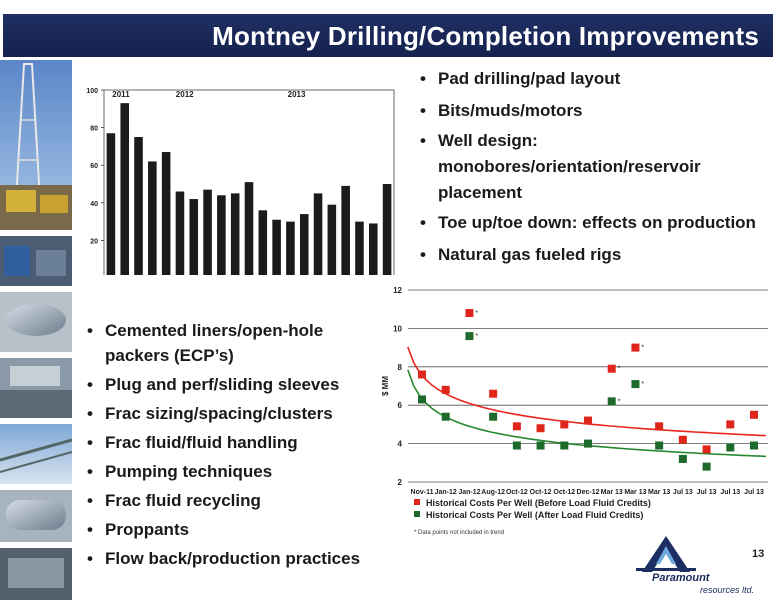  Describe the element at coordinates (595, 79) in the screenshot. I see `bullet-item: Pad drilling/pad layout` at that location.